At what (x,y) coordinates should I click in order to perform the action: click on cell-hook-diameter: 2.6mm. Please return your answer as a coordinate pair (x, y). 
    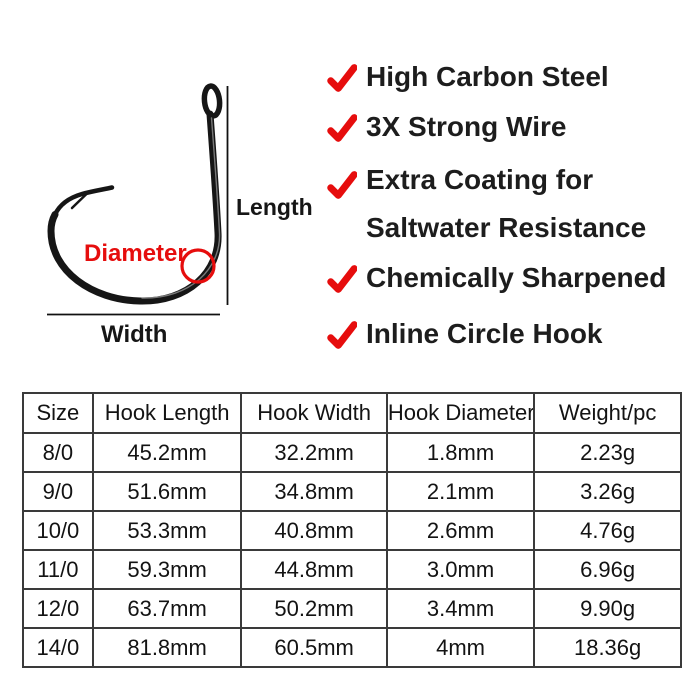
    Looking at the image, I should click on (460, 530).